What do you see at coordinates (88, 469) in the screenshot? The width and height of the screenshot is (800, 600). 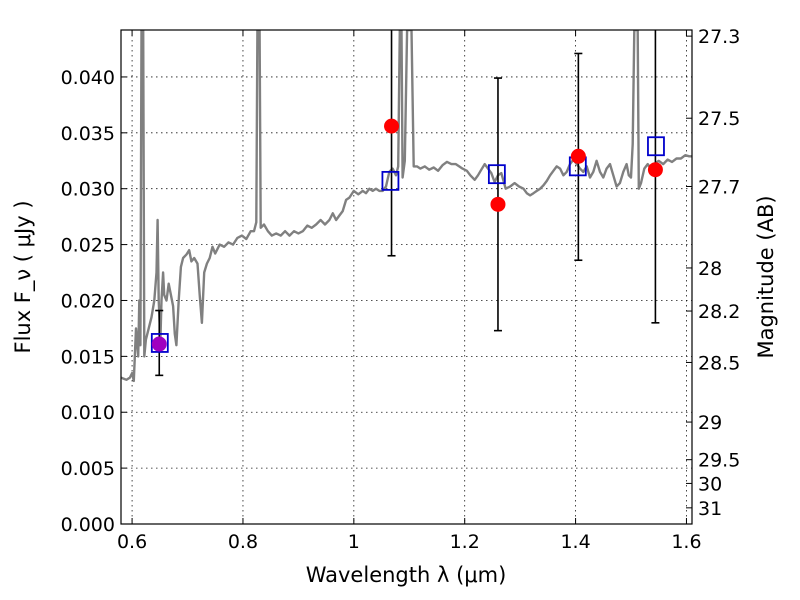 I see `y-tick-label: 0.005` at bounding box center [88, 469].